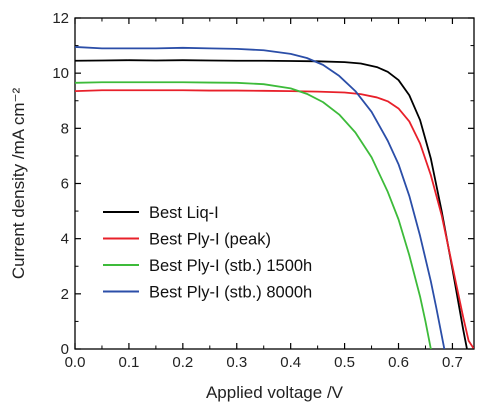 The height and width of the screenshot is (405, 480). Describe the element at coordinates (230, 293) in the screenshot. I see `legend-label-4: Best Ply-I (stb.) 8000h` at that location.